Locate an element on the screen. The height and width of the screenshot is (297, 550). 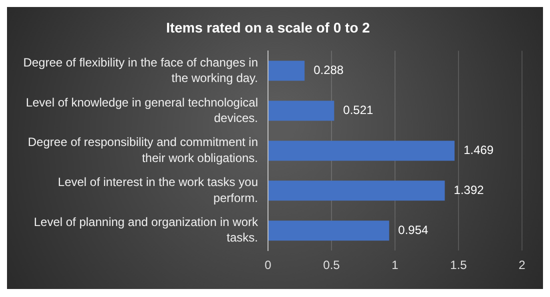
x-tick-label: 2 is located at coordinates (522, 265).